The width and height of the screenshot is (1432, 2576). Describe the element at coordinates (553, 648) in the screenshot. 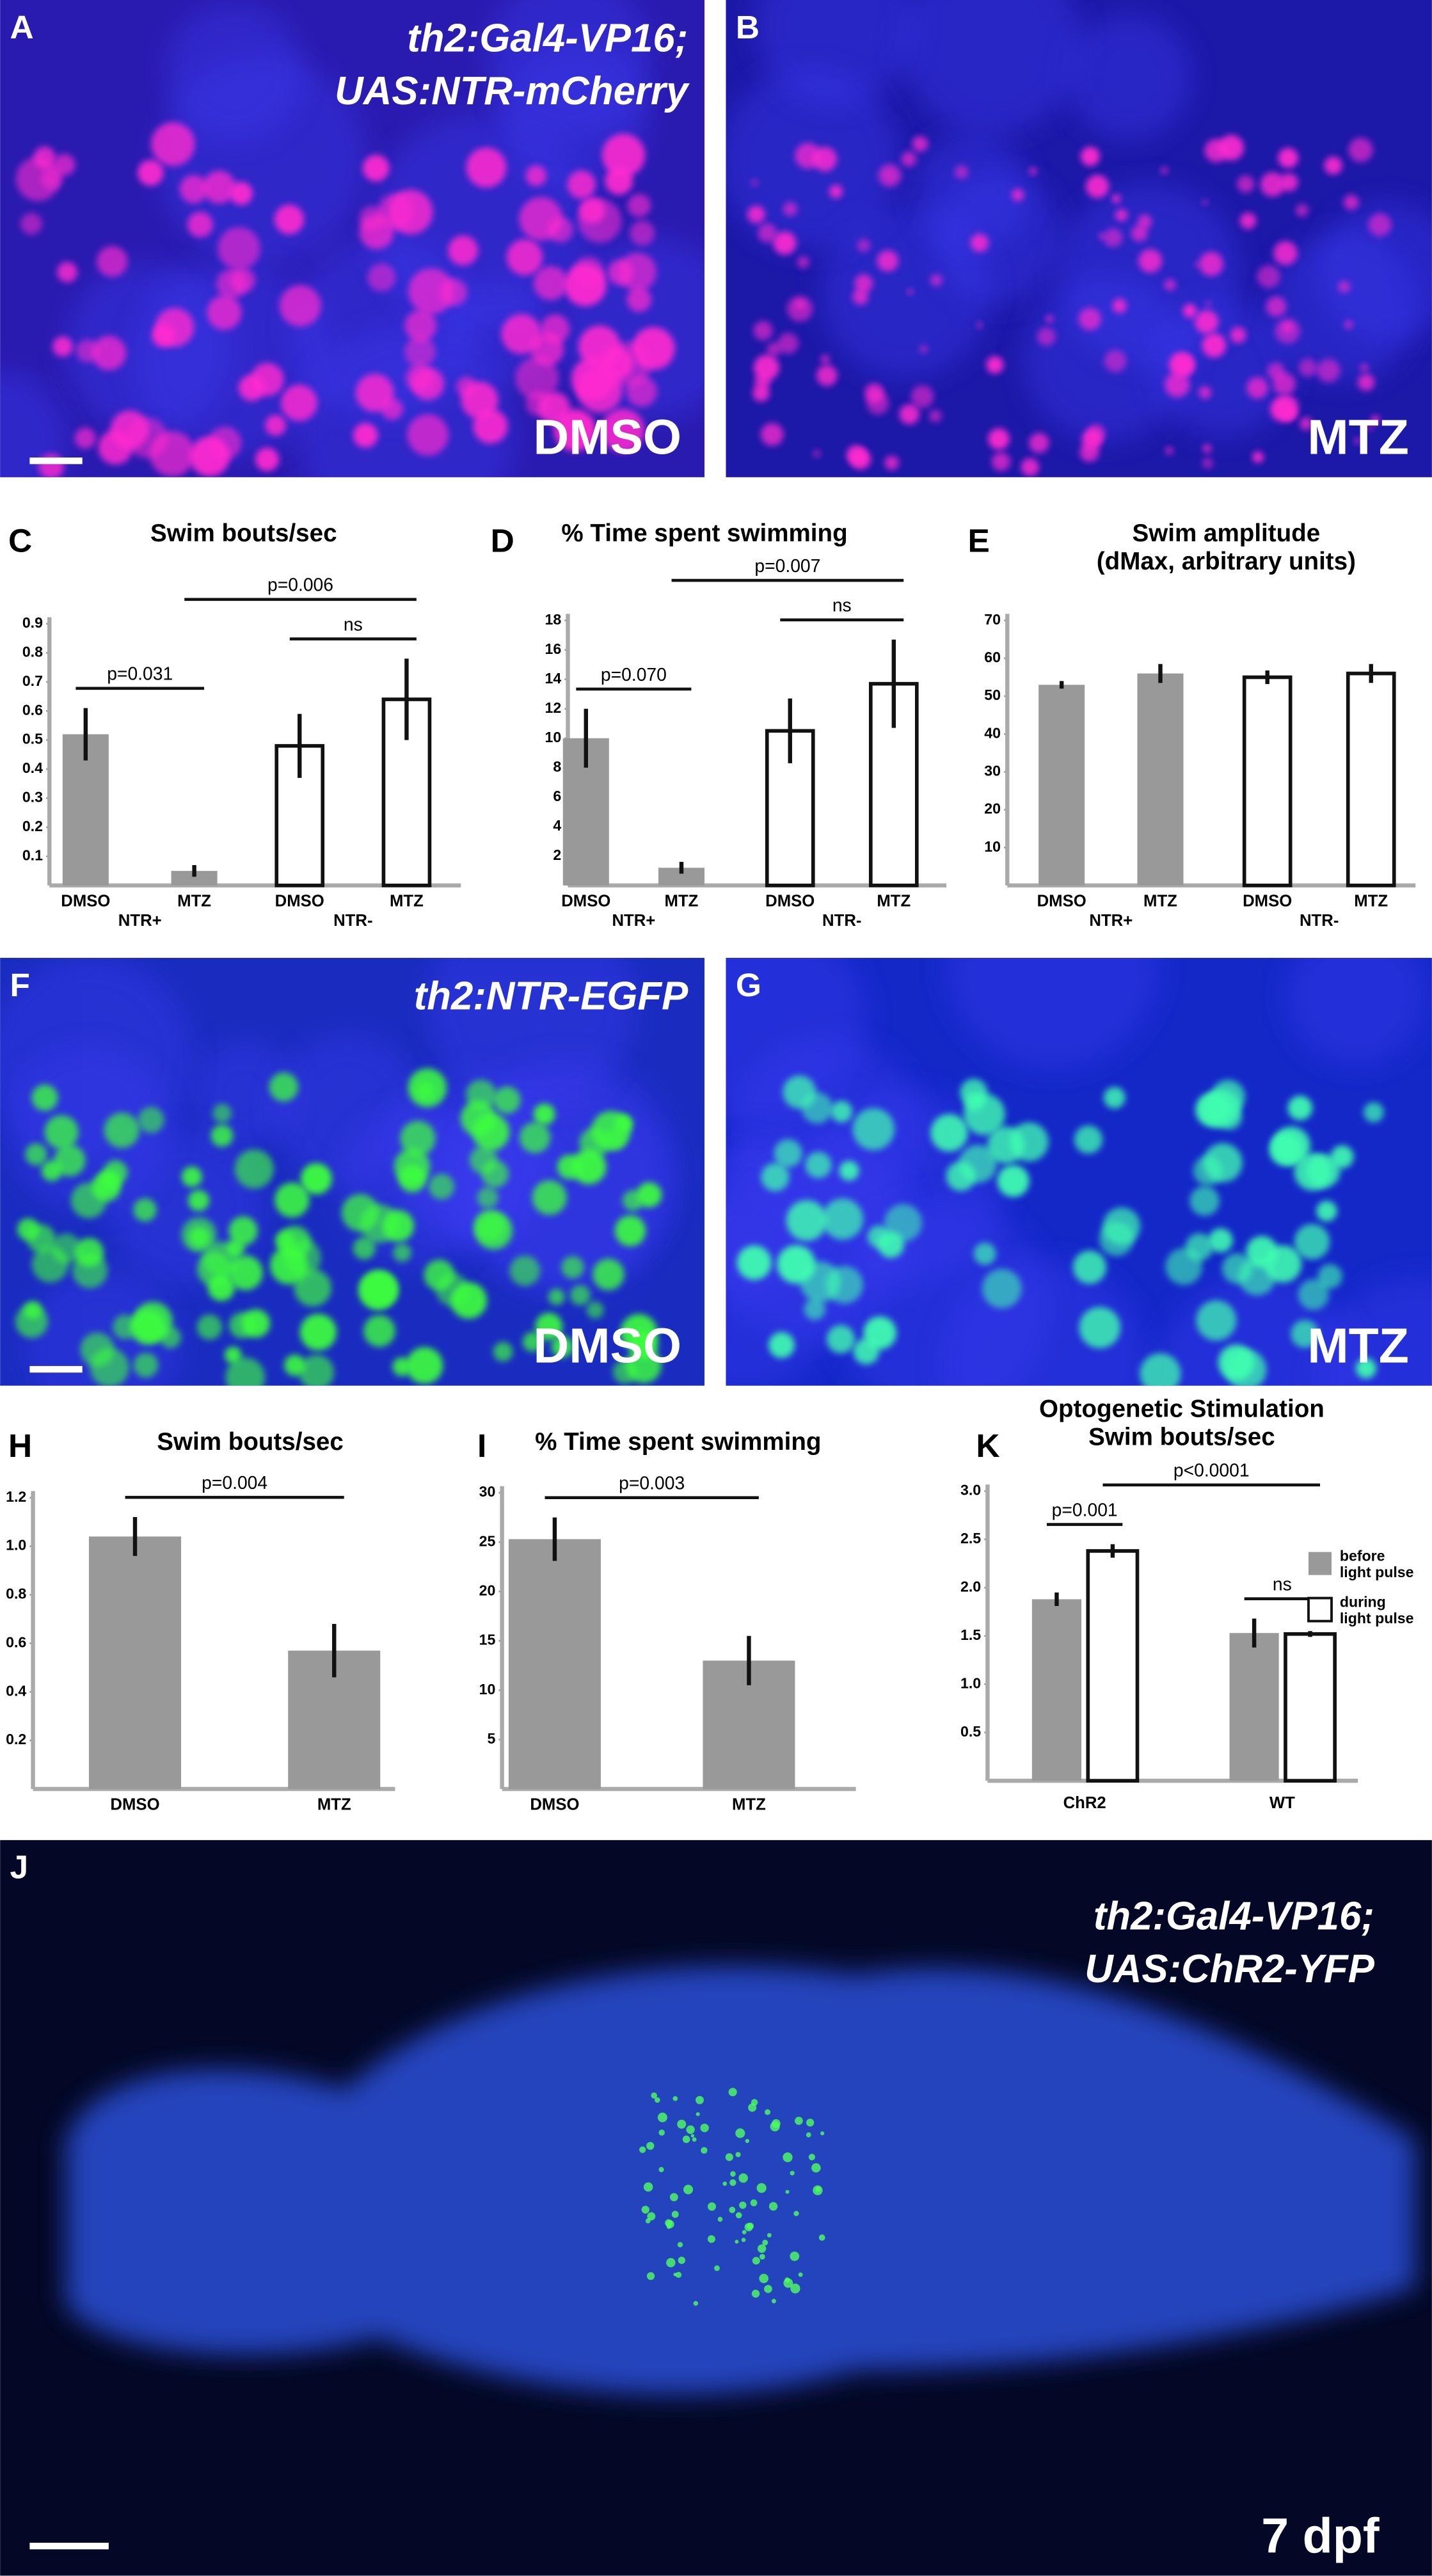

I see `y-tick-label: 16` at that location.